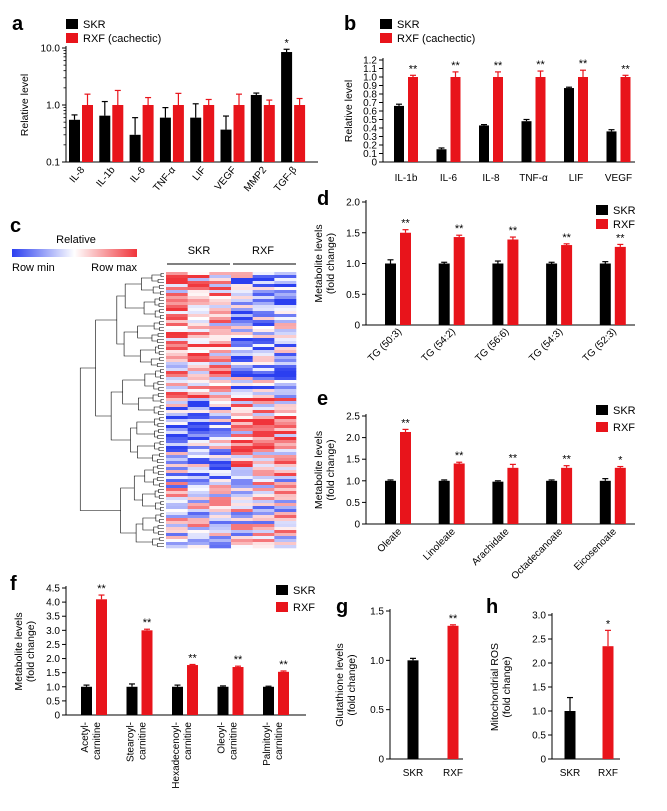 The width and height of the screenshot is (667, 811). I want to click on x-tick-label-a: TNF-α, so click(164, 179).